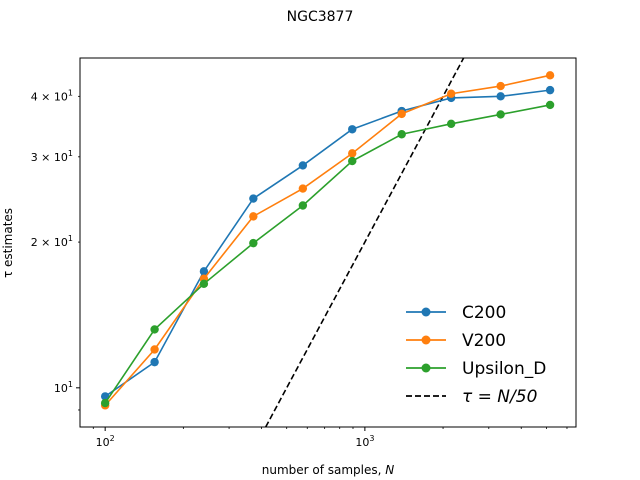  Describe the element at coordinates (456, 341) in the screenshot. I see `legend-entry: V200` at that location.